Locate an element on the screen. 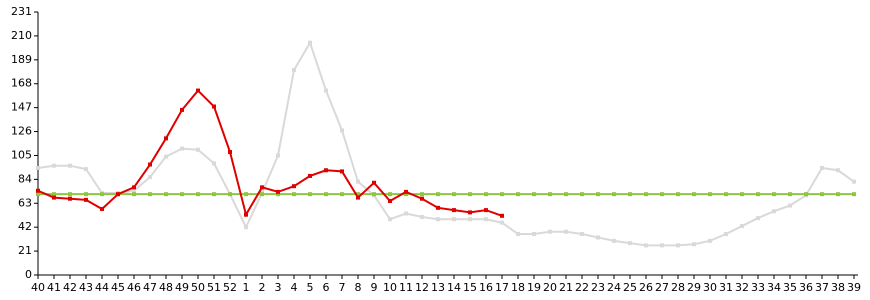 The image size is (870, 300). x-tick-label: 22 is located at coordinates (582, 287).